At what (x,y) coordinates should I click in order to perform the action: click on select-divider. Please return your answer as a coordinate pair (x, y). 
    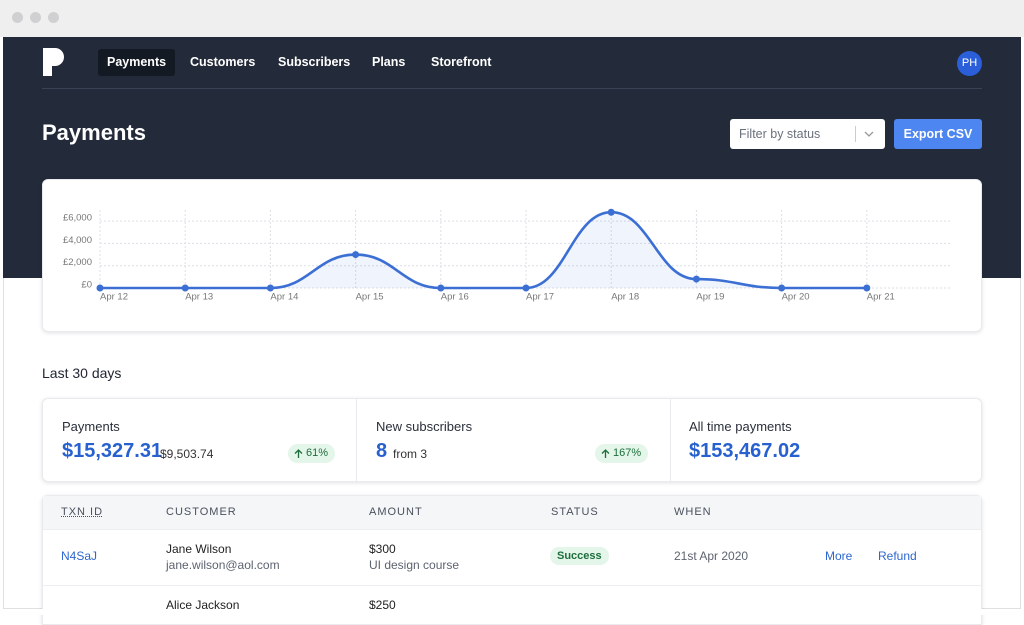
    Looking at the image, I should click on (855, 134).